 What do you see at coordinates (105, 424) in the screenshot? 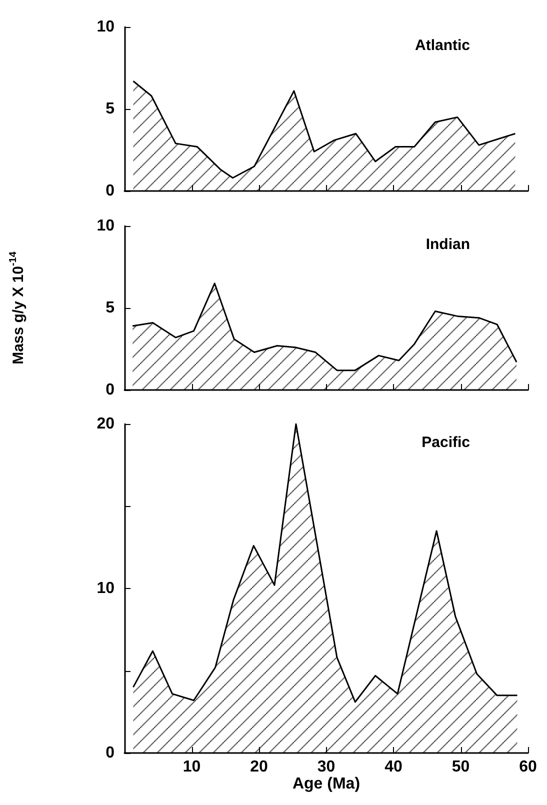
I see `y-tick-label: 20` at bounding box center [105, 424].